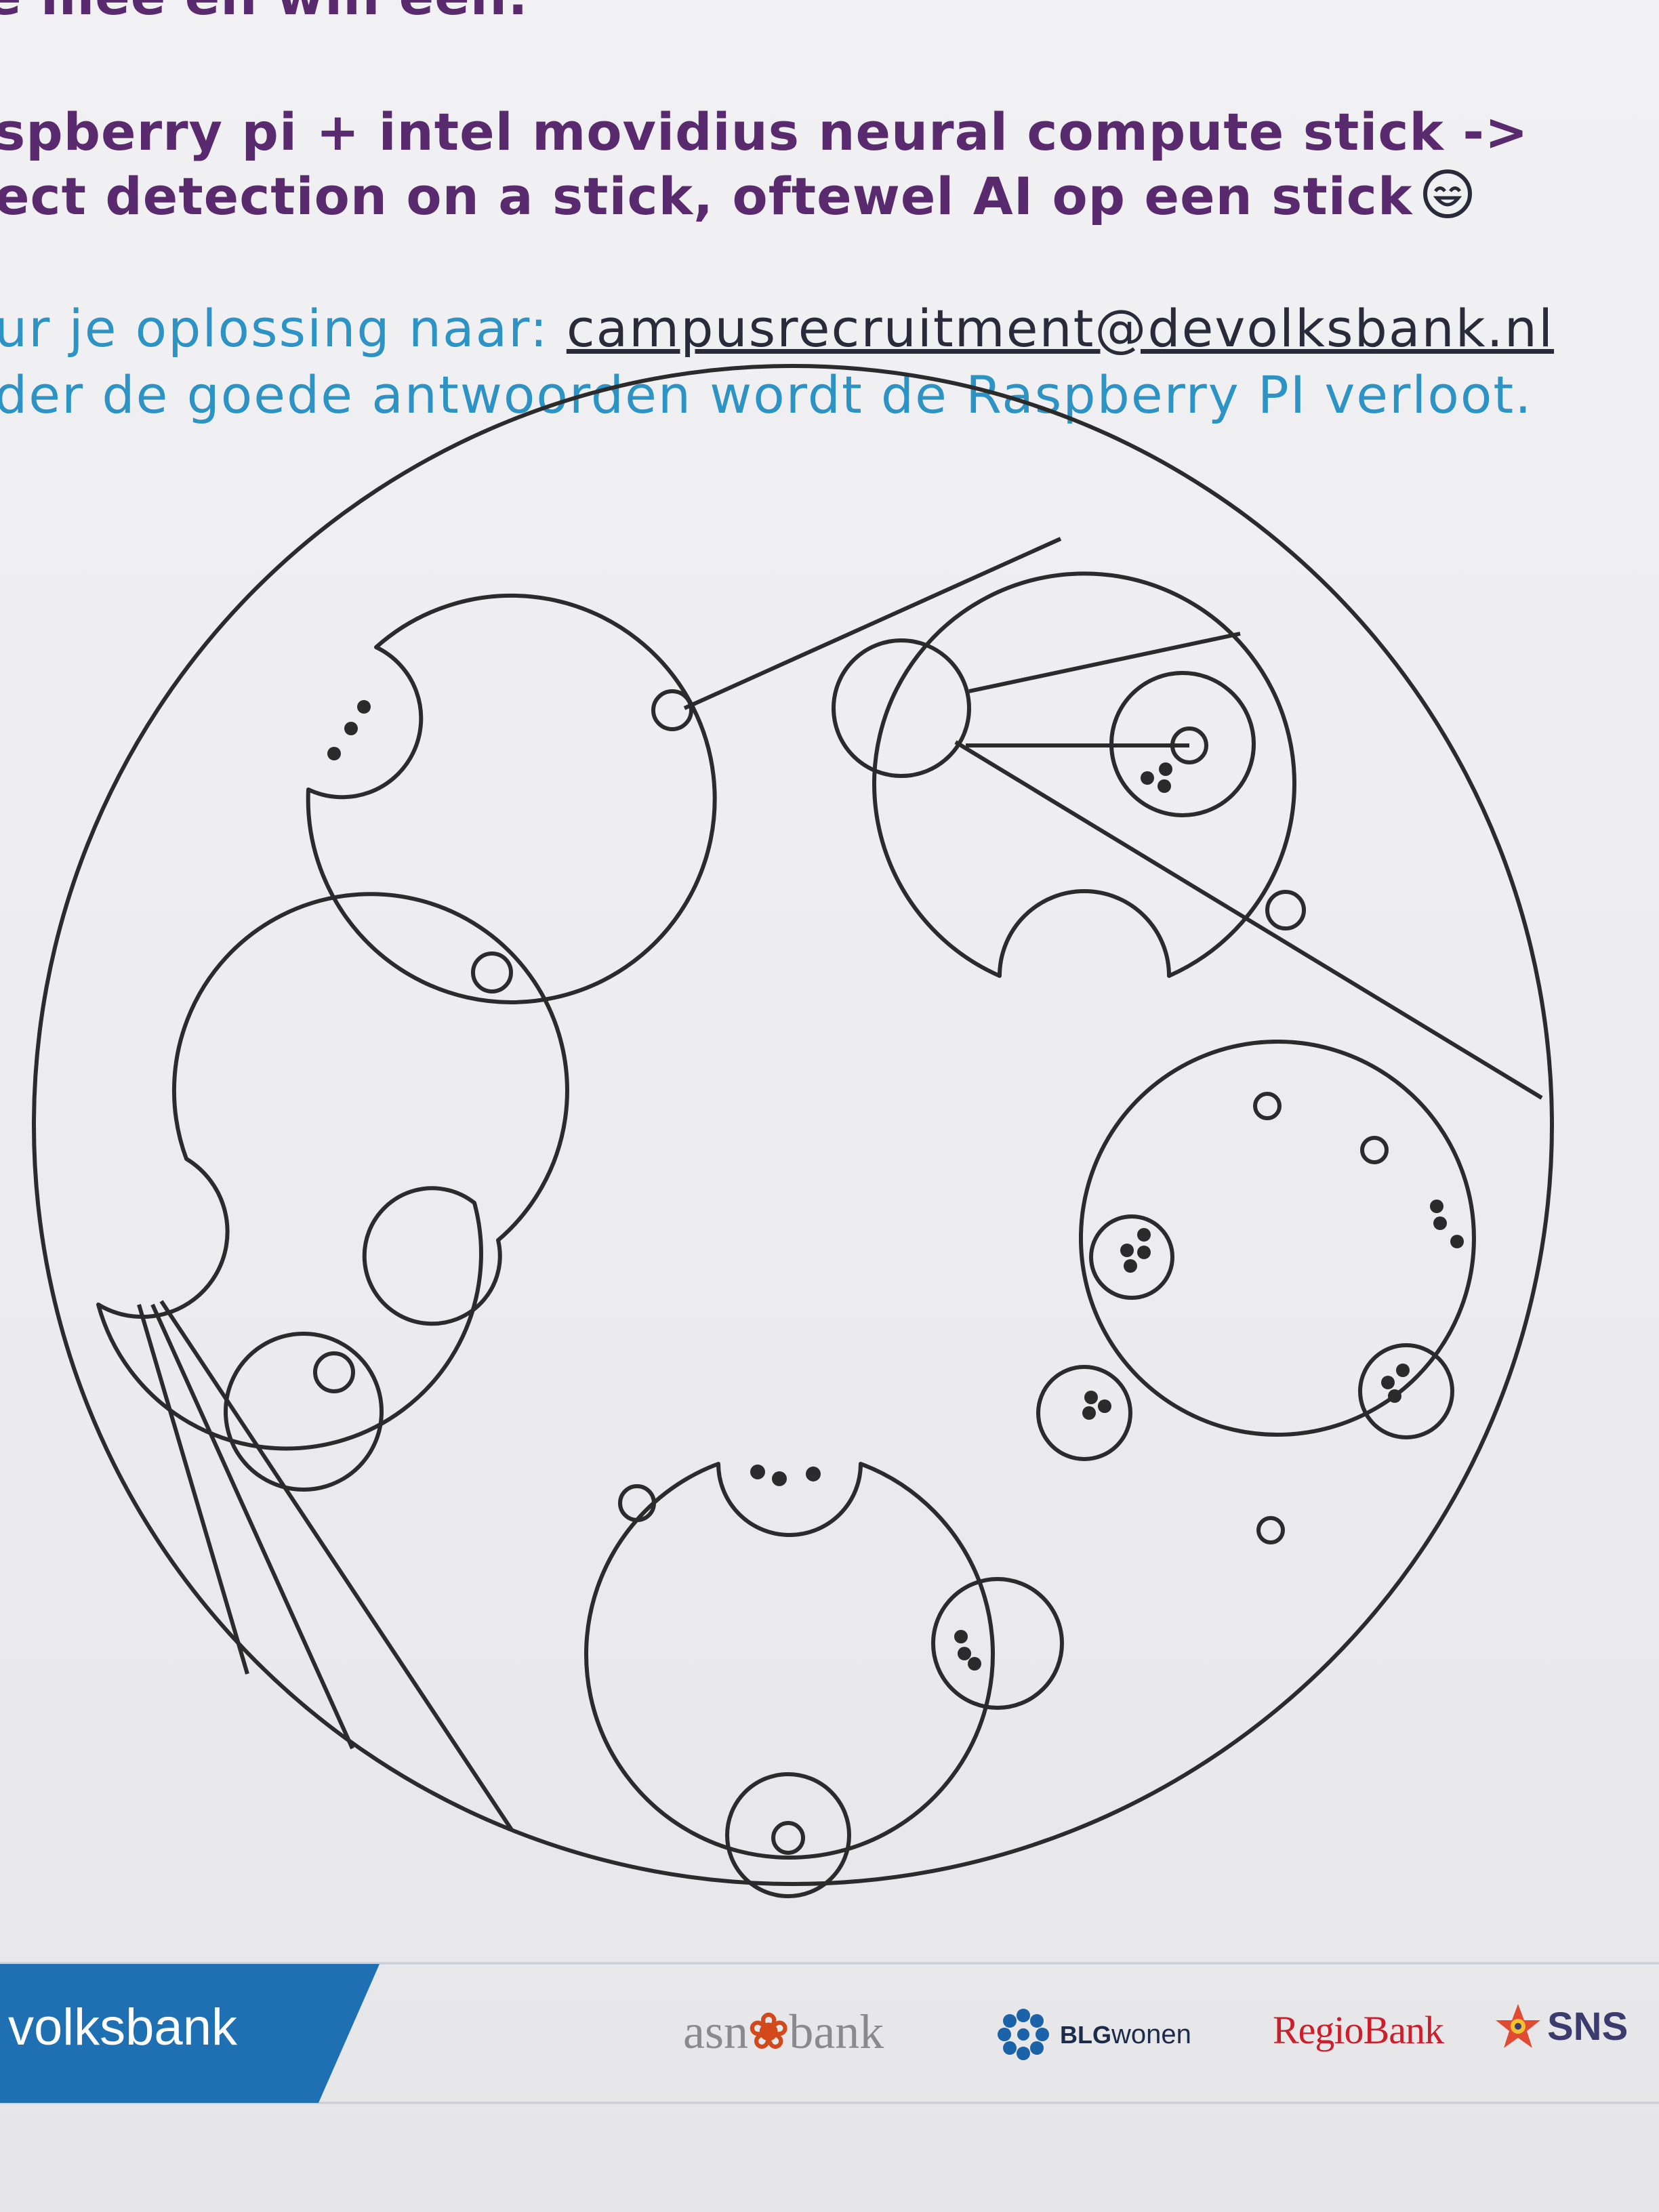 Image resolution: width=1659 pixels, height=2212 pixels. Describe the element at coordinates (1359, 2030) in the screenshot. I see `regiobank-logo: RegioBank` at that location.